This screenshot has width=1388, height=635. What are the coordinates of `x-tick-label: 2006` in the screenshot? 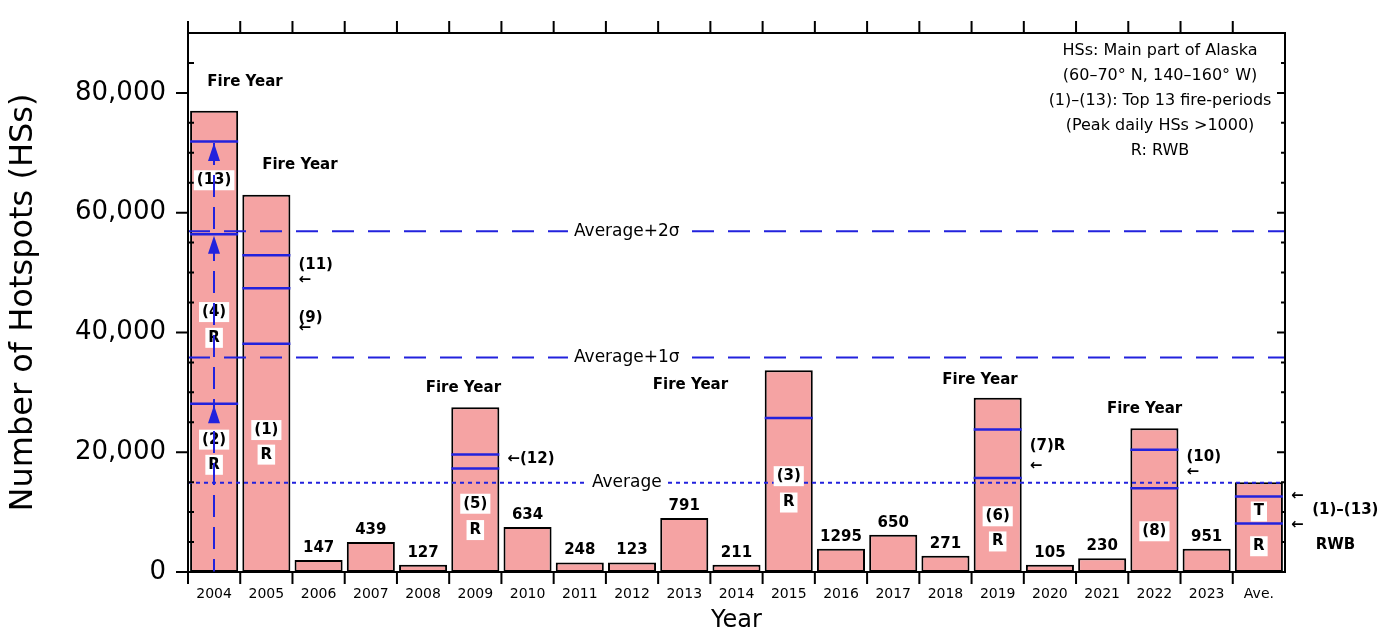 It's located at (318, 593).